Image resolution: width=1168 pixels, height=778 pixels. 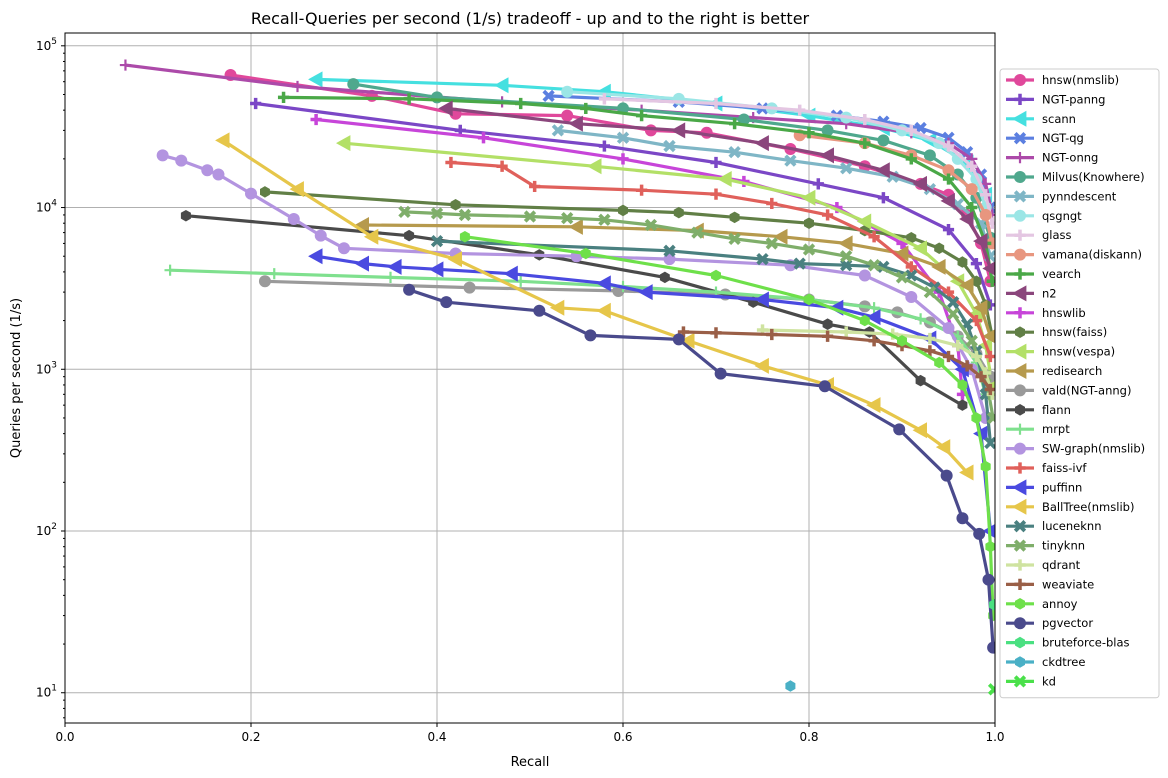 What do you see at coordinates (1038, 429) in the screenshot?
I see `legend-item: mrpt` at bounding box center [1038, 429].